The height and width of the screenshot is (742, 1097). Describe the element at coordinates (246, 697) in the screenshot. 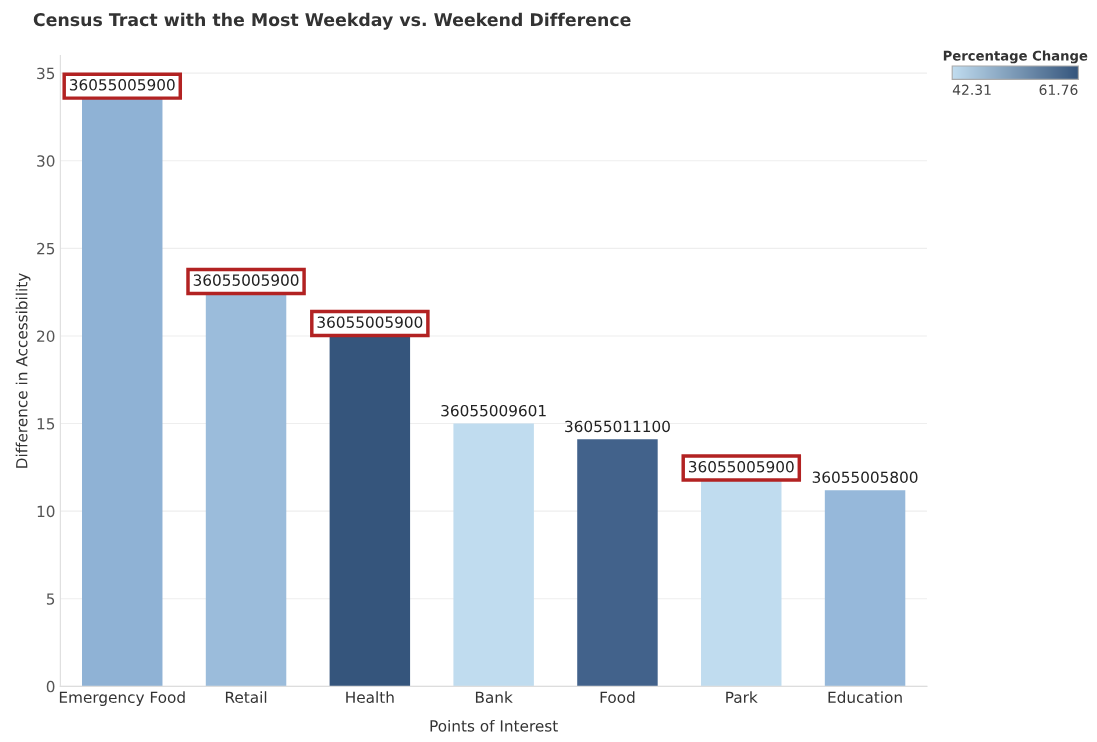

I see `x-tick-label: Retail` at that location.